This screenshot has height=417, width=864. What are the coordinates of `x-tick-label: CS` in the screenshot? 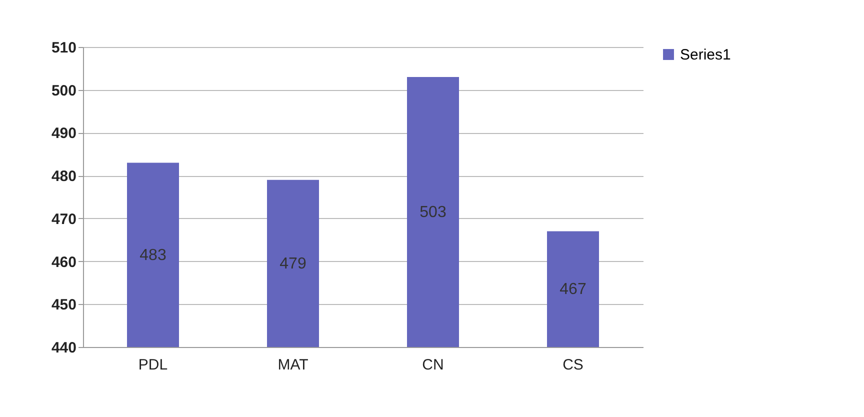 It's located at (573, 365).